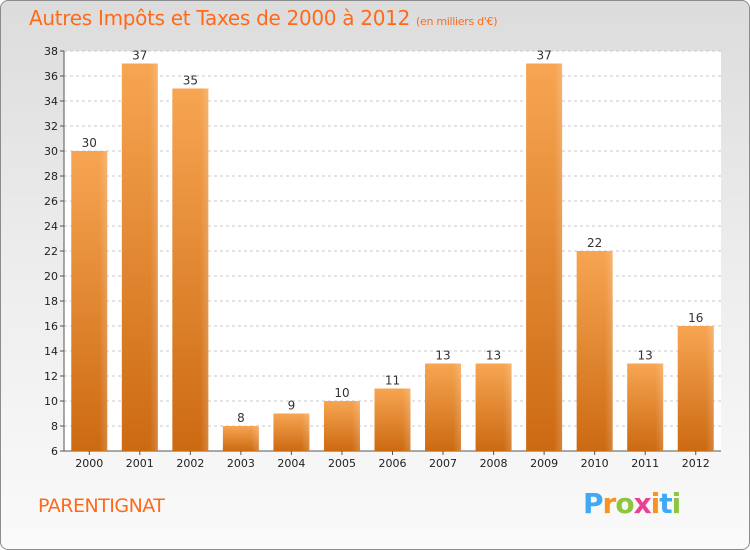 The height and width of the screenshot is (550, 750). What do you see at coordinates (51, 101) in the screenshot?
I see `y-tick-label: 34` at bounding box center [51, 101].